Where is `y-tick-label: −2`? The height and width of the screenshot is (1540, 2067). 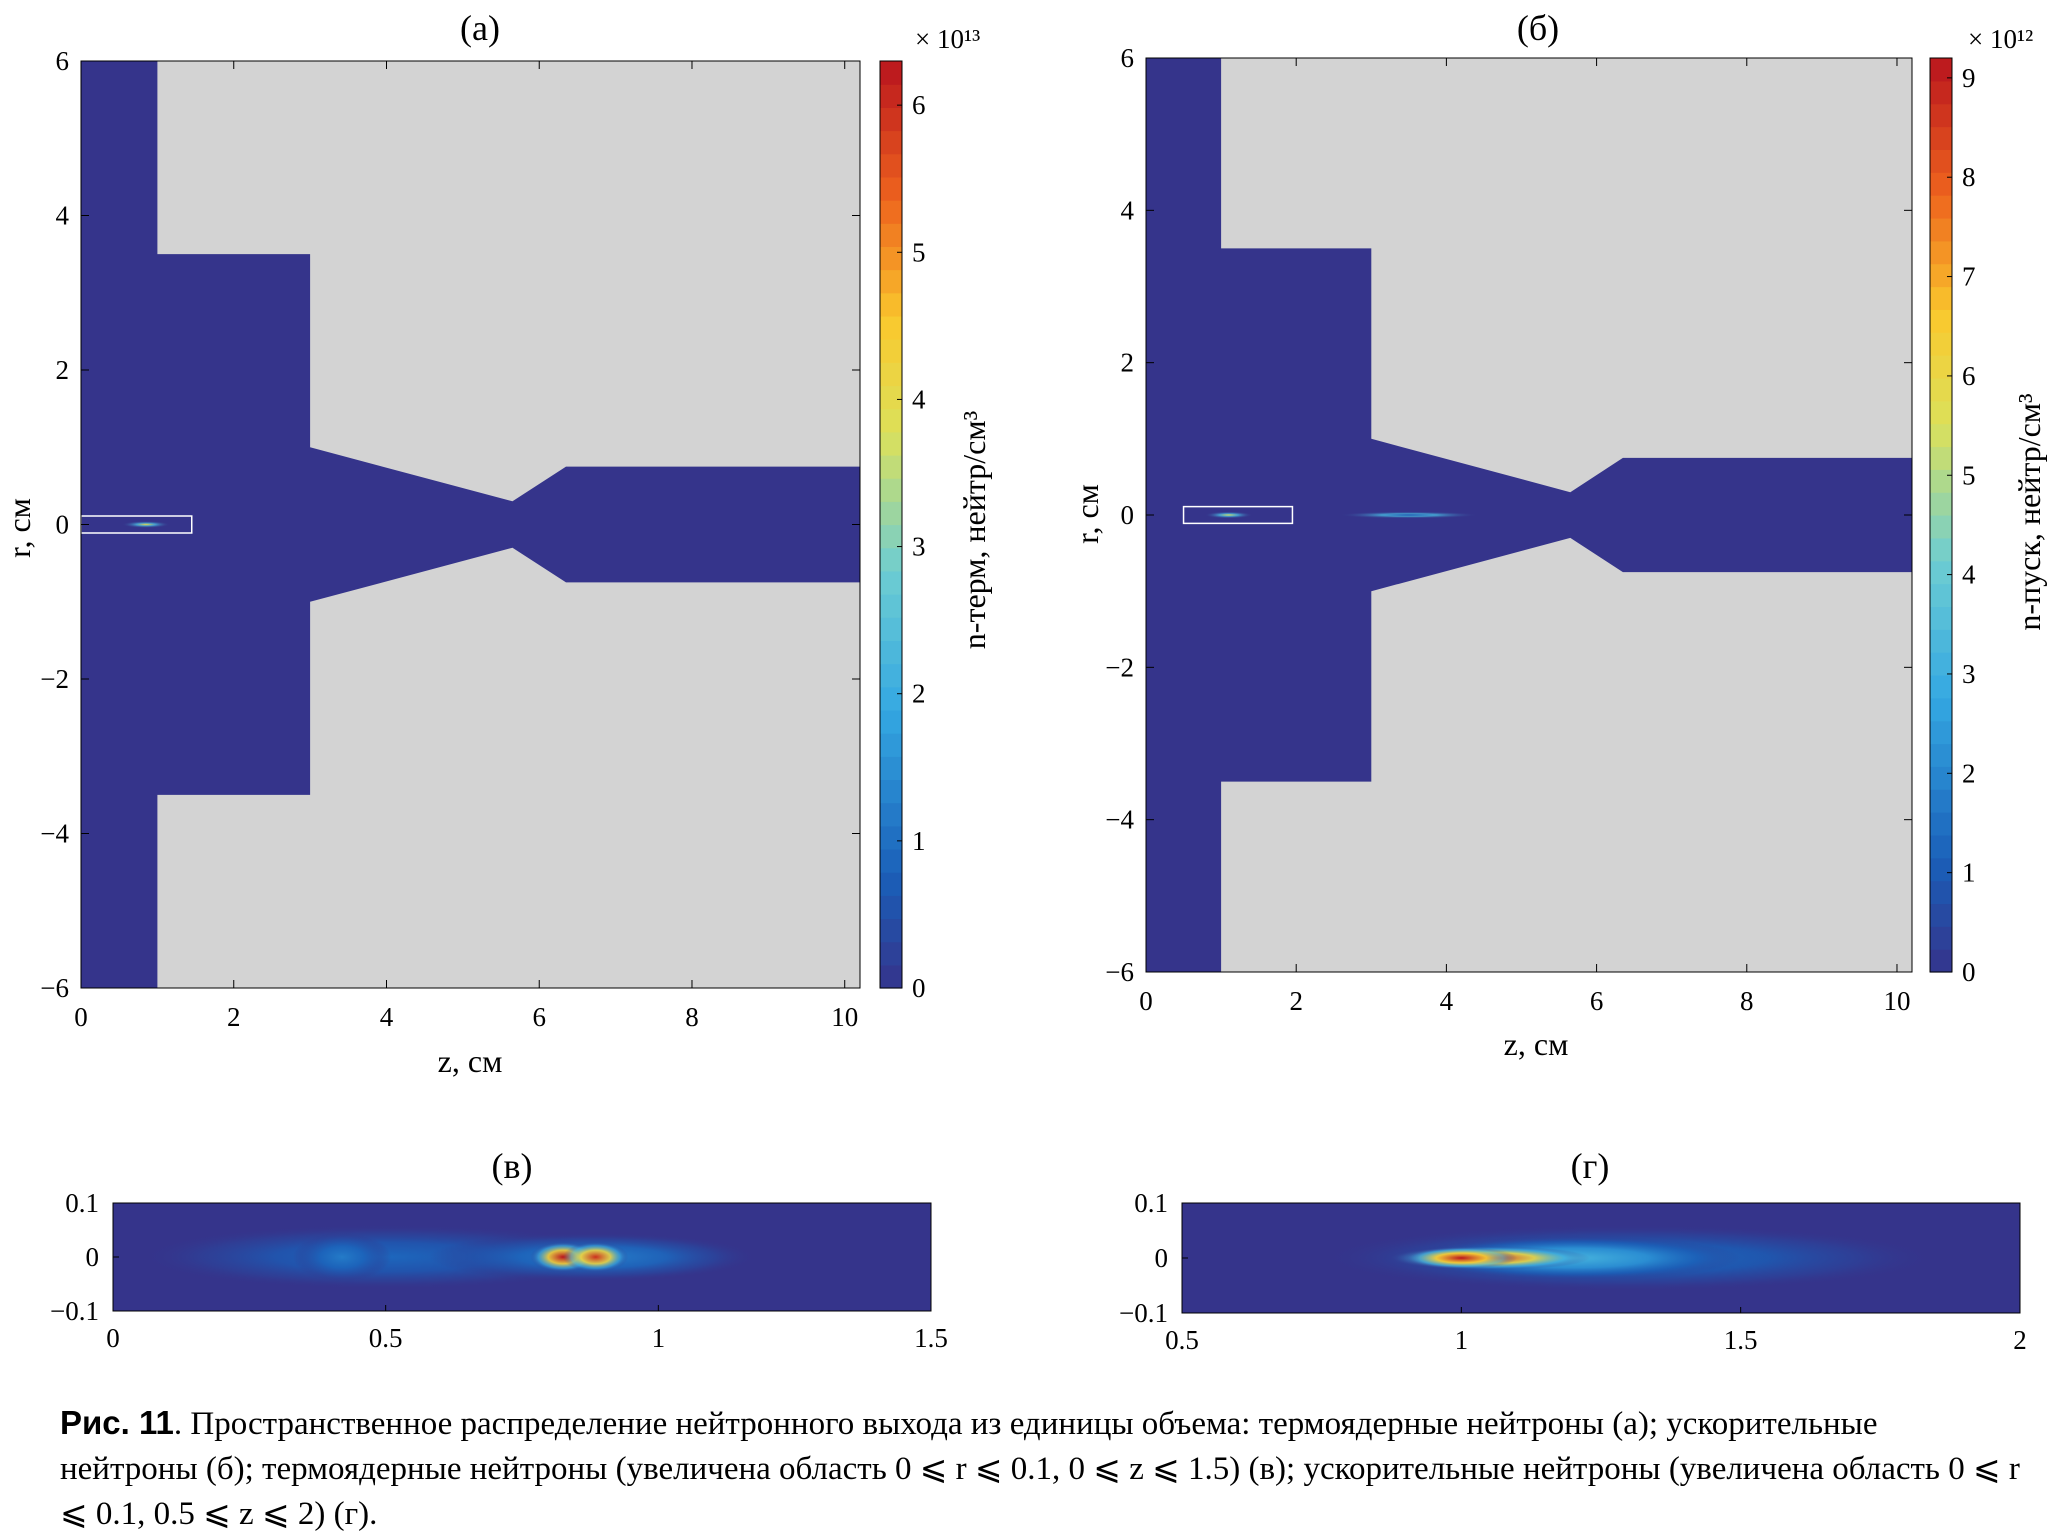
y-tick-label: −2 is located at coordinates (1119, 667).